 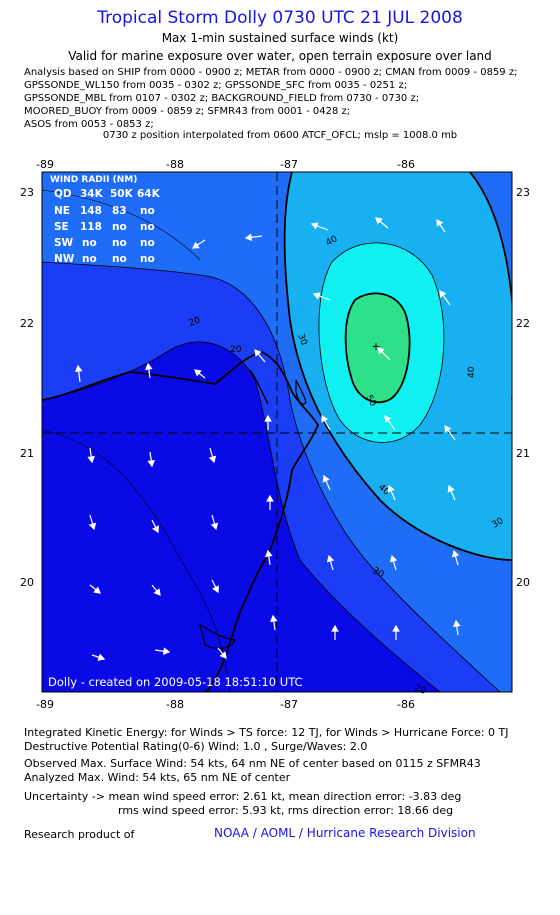 What do you see at coordinates (27, 323) in the screenshot?
I see `lat-tick-left: 22` at bounding box center [27, 323].